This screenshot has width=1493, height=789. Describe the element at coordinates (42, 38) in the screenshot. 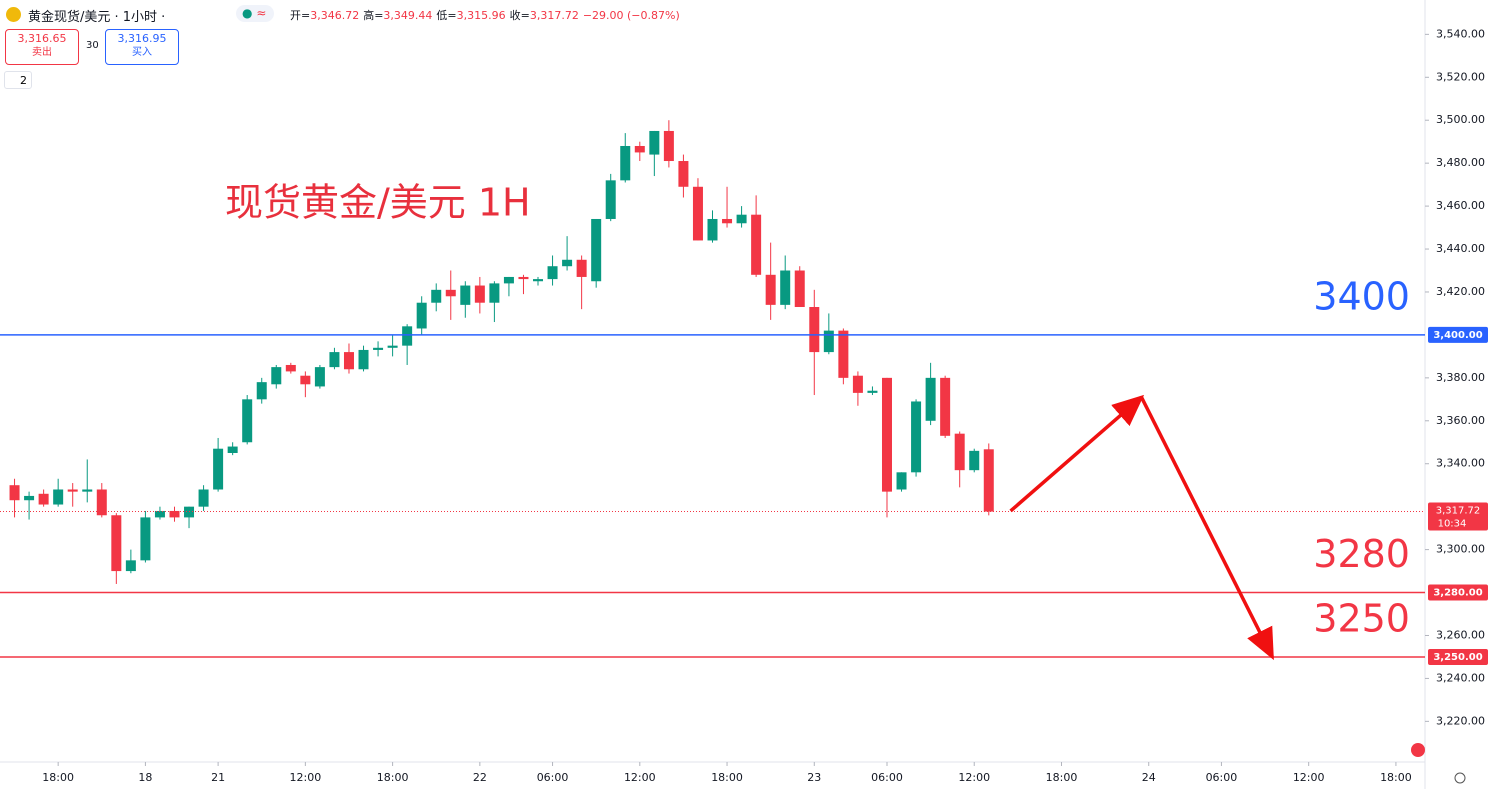

I see `sell-price: 3,316.65` at that location.